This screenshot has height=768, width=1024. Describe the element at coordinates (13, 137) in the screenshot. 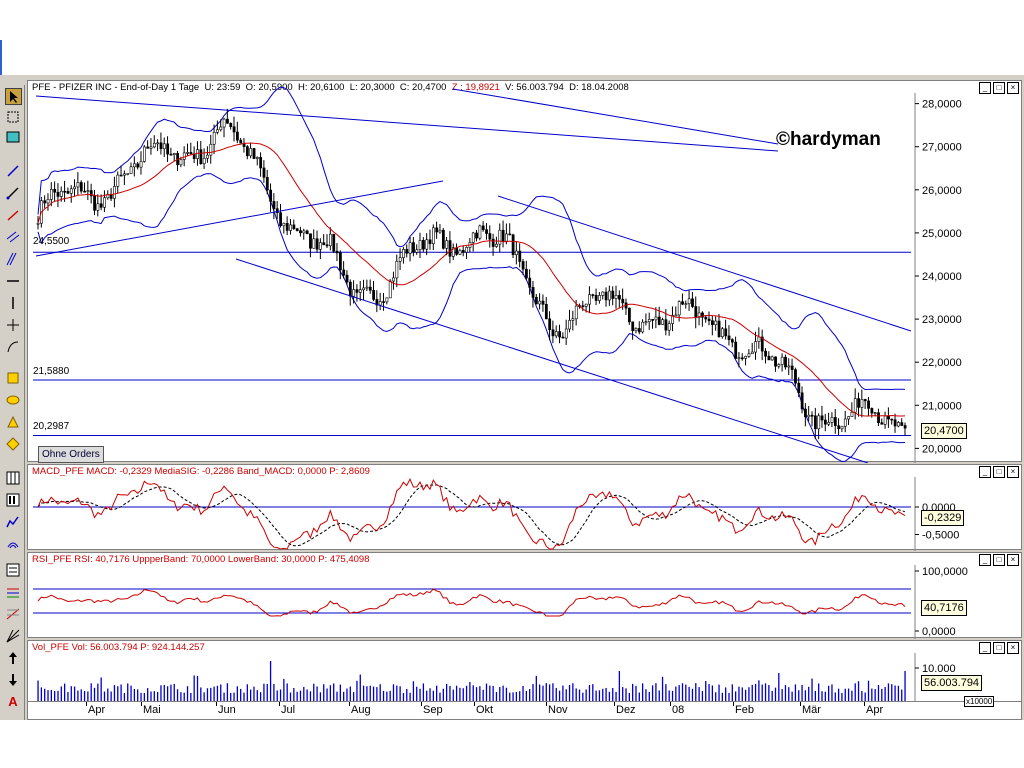

I see `rectangle-select-icon` at that location.